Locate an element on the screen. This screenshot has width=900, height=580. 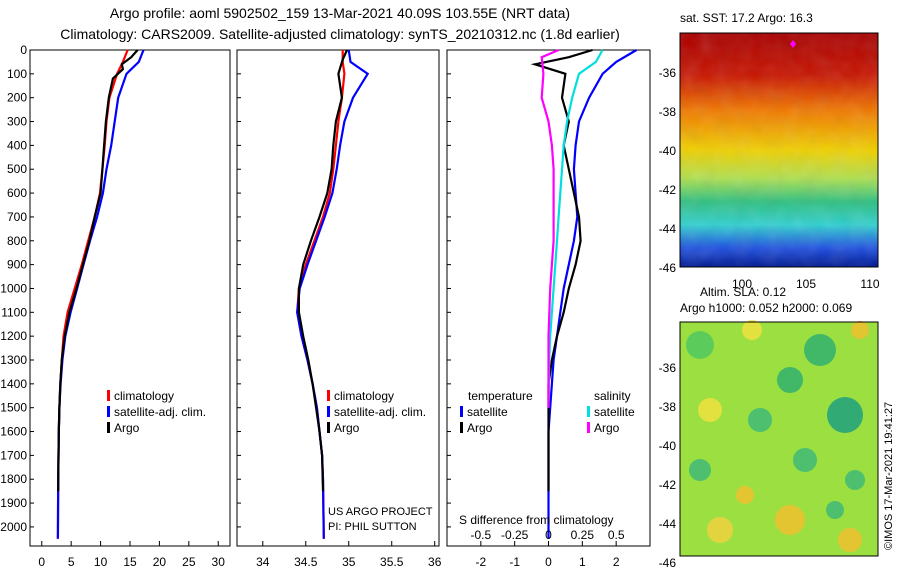
legend-swatch-climatology is located at coordinates (108, 395).